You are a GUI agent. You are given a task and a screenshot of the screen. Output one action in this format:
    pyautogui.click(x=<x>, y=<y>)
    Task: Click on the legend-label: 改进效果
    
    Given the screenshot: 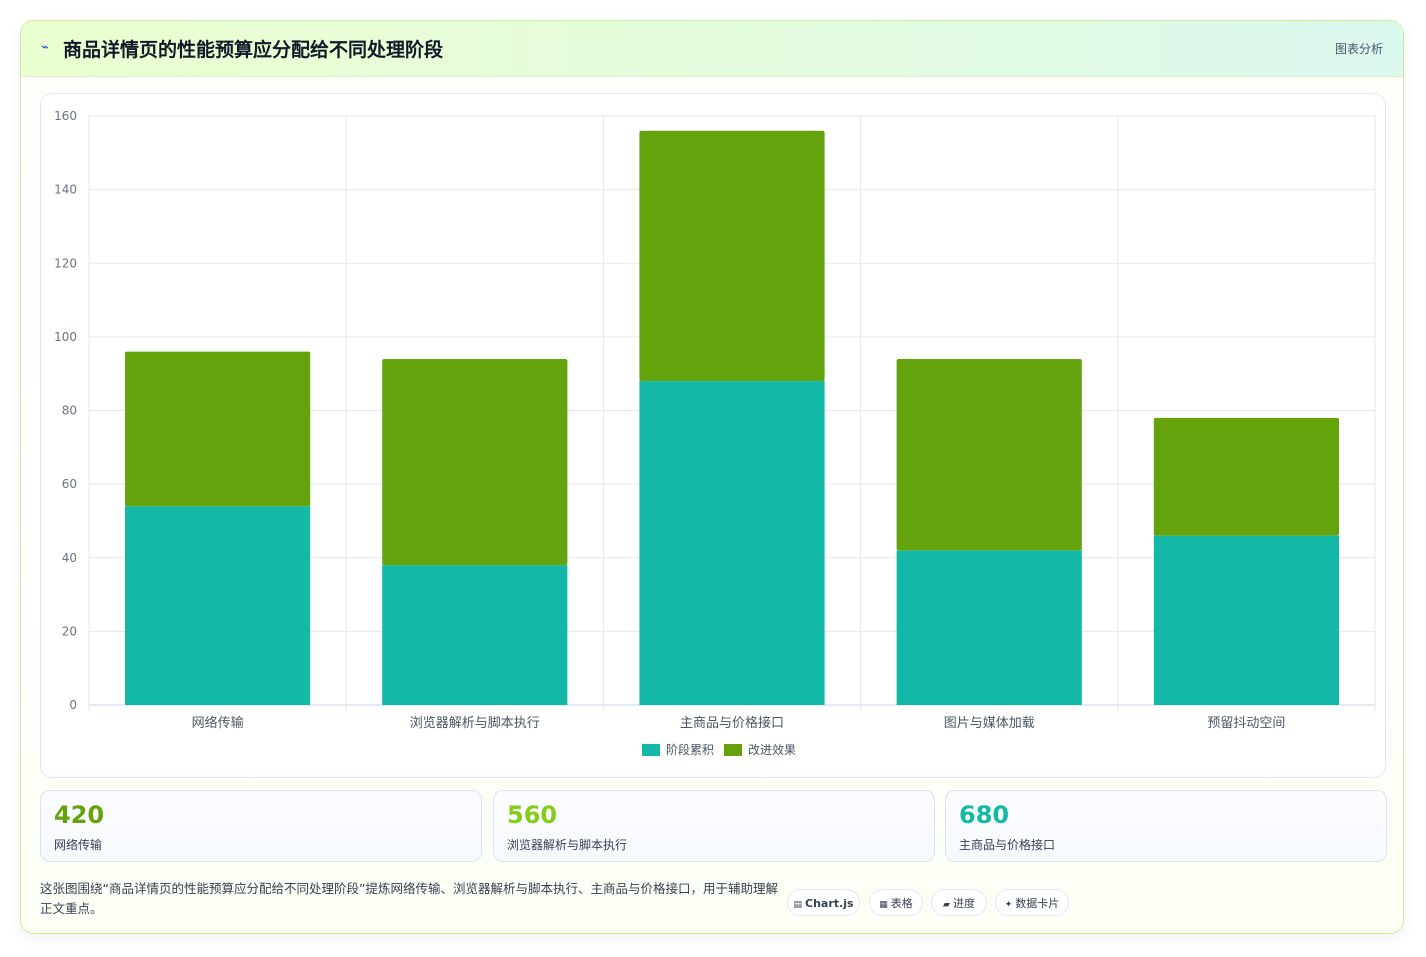 What is the action you would take?
    pyautogui.click(x=772, y=749)
    